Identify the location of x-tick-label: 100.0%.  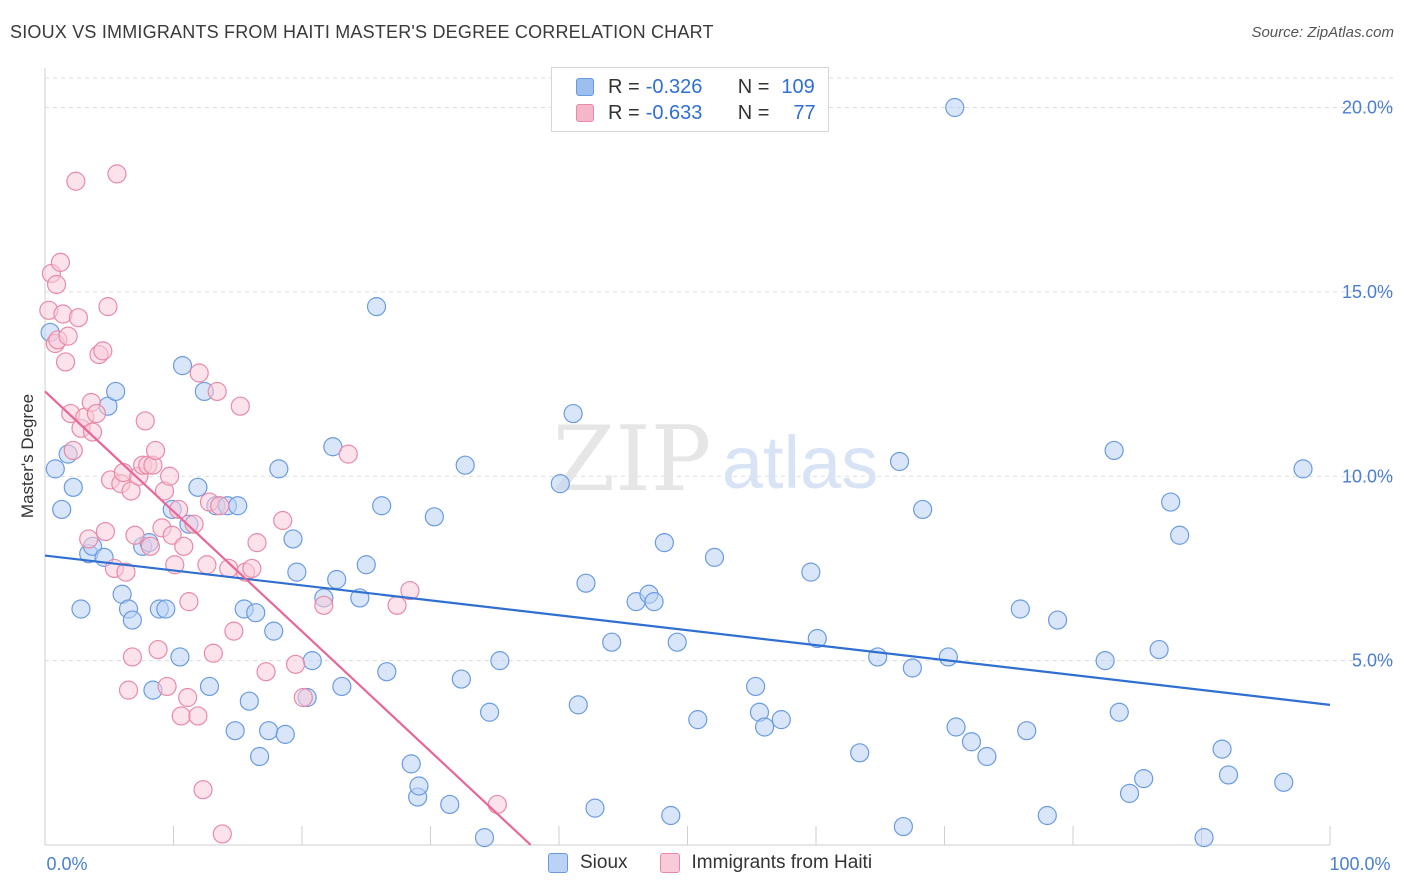
(1359, 864).